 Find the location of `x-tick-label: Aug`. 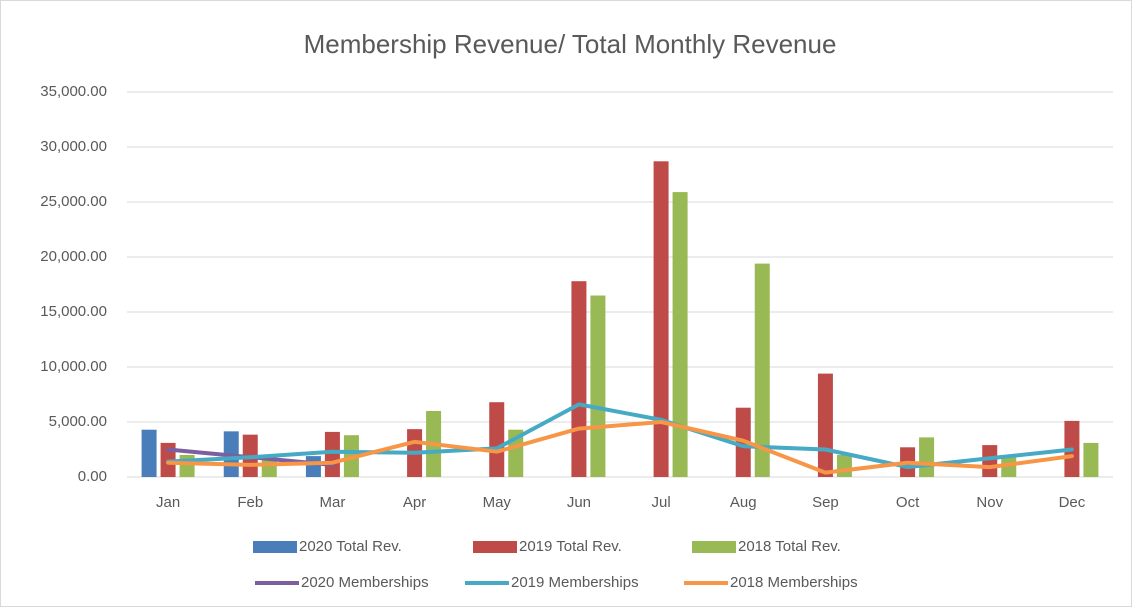

x-tick-label: Aug is located at coordinates (743, 502).